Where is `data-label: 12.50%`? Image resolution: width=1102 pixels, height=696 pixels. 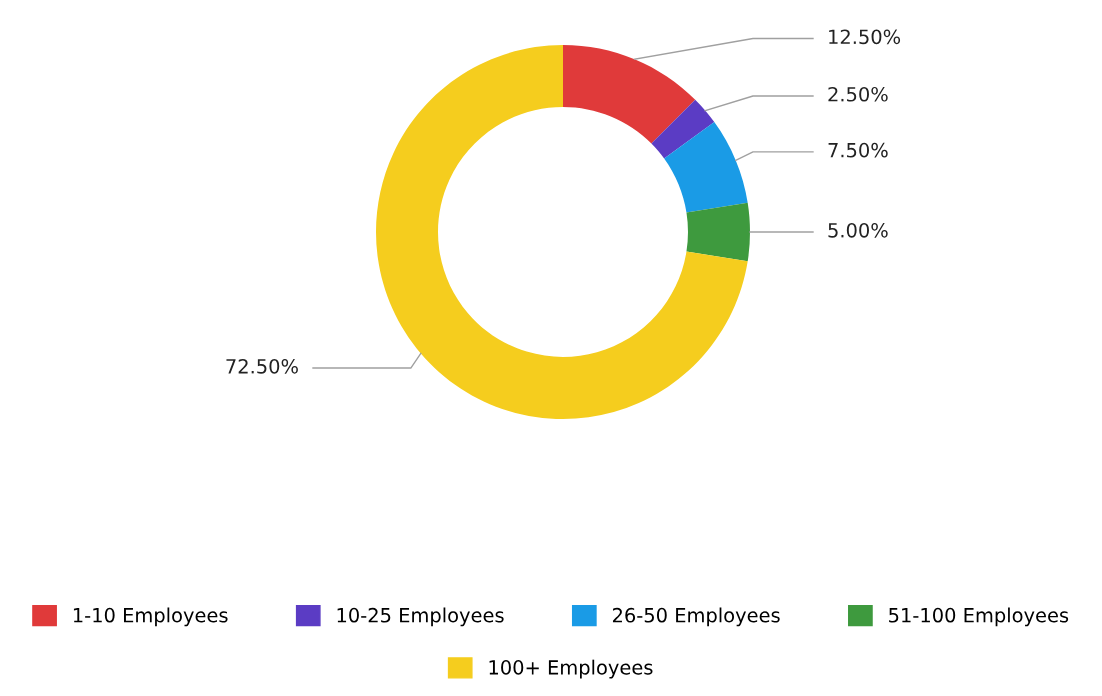
data-label: 12.50% is located at coordinates (865, 37).